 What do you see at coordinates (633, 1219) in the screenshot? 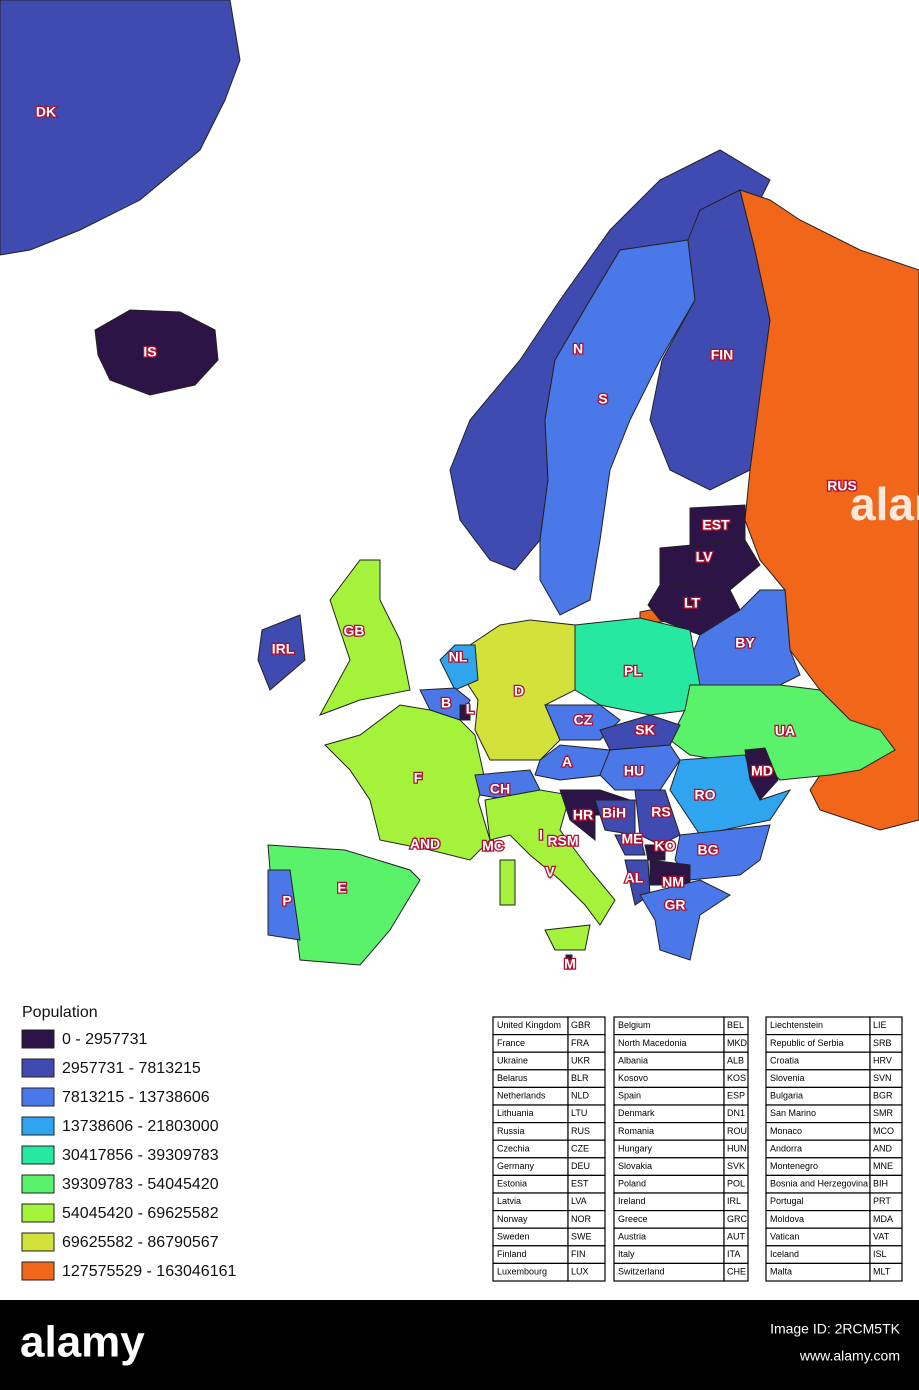
I see `country-name: Greece` at bounding box center [633, 1219].